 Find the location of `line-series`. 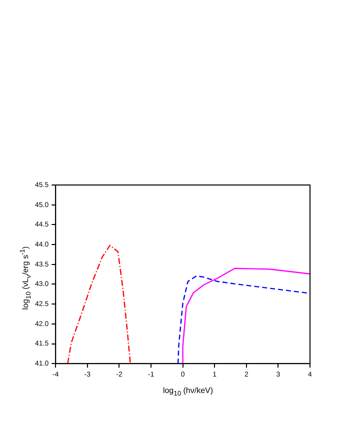

line-series is located at coordinates (99, 304).